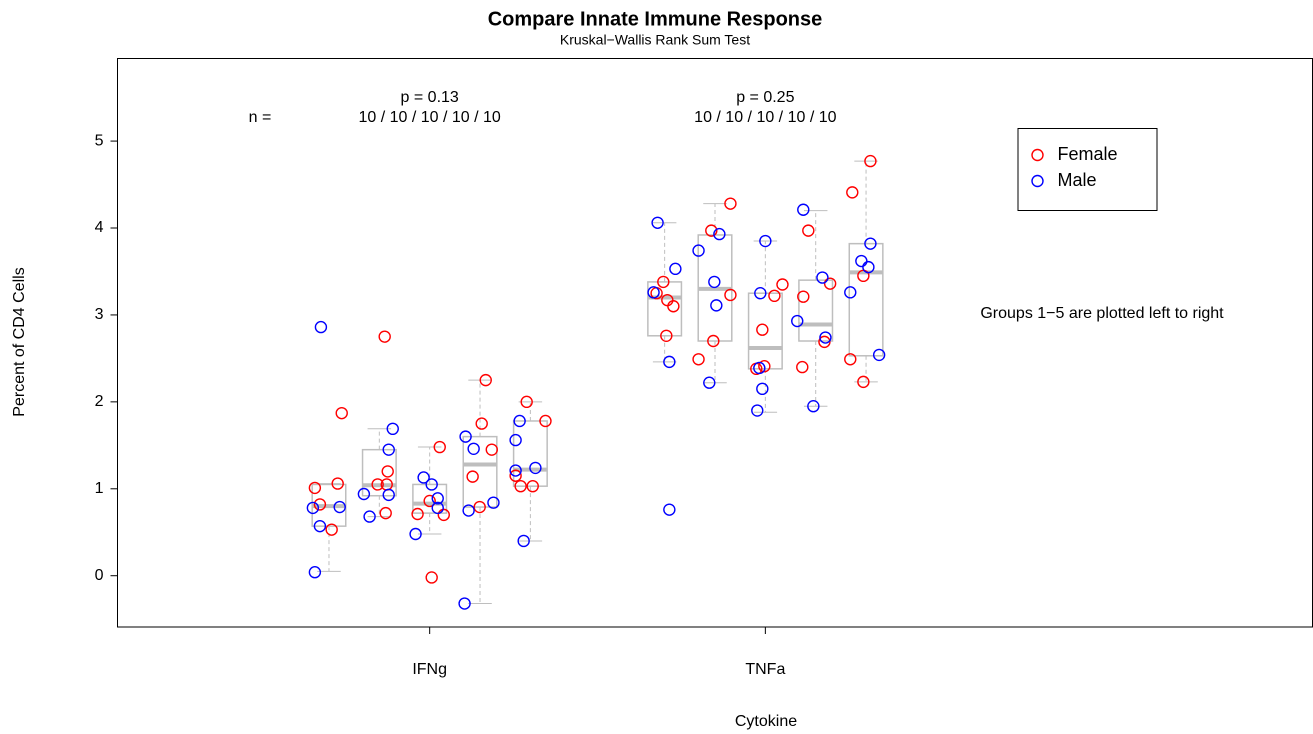  I want to click on legend-frame, so click(1087, 169).